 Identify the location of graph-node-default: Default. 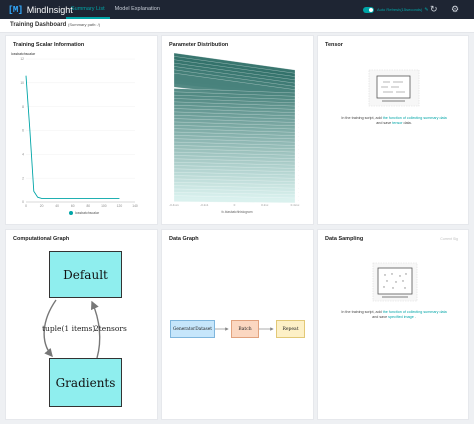
(85, 274).